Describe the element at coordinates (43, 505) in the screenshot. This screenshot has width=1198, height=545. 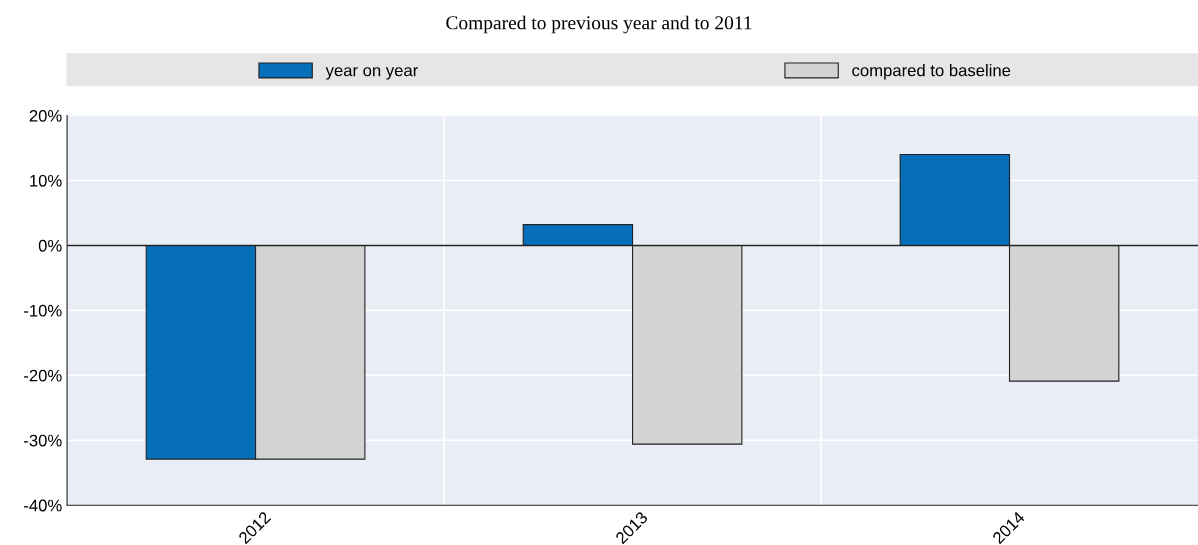
I see `y-tick-label: -40%` at that location.